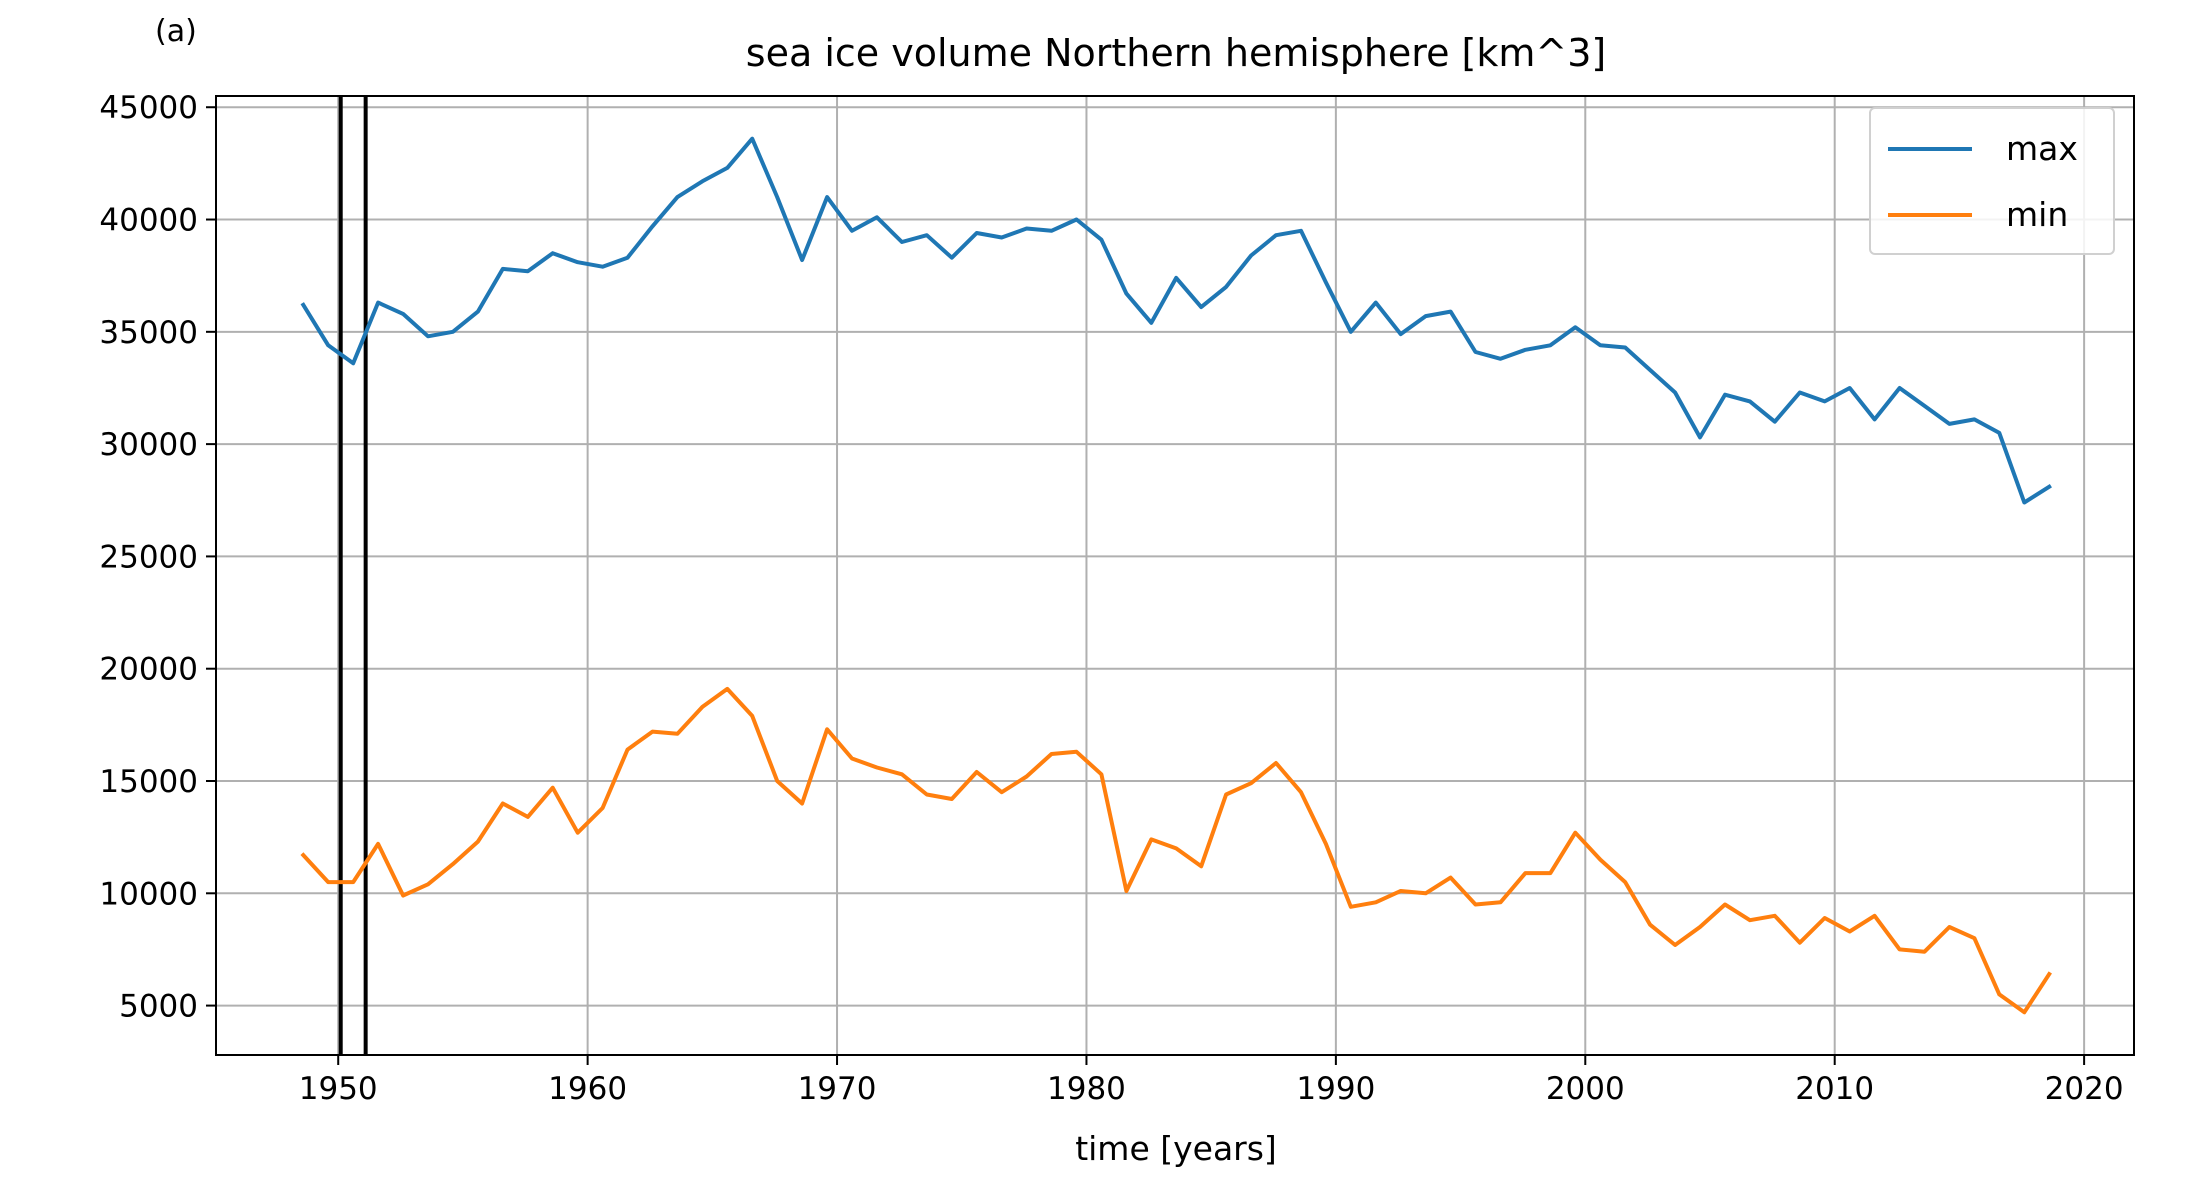 This screenshot has width=2196, height=1181. What do you see at coordinates (148, 221) in the screenshot?
I see `y-tick-label: 40000` at bounding box center [148, 221].